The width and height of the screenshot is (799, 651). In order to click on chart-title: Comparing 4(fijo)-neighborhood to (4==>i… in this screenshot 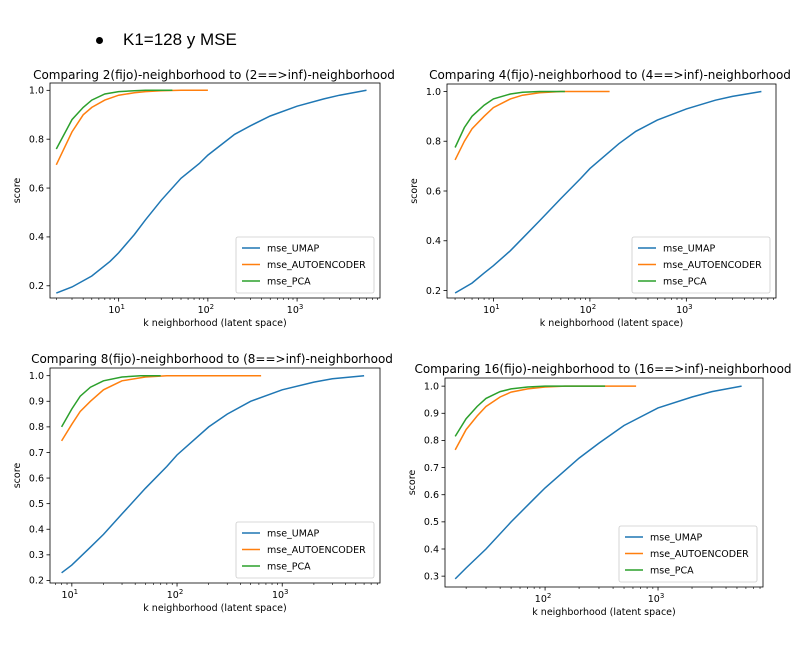, I will do `click(610, 75)`.